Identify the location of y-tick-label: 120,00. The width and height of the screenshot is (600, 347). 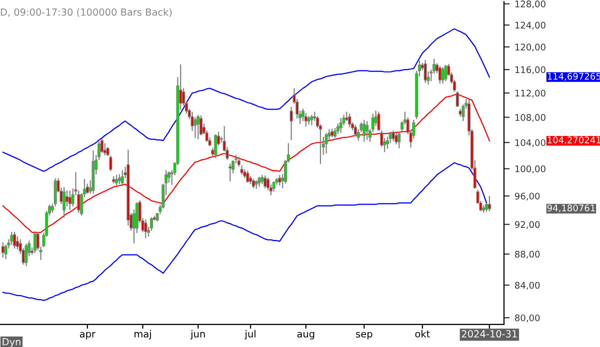
(530, 48).